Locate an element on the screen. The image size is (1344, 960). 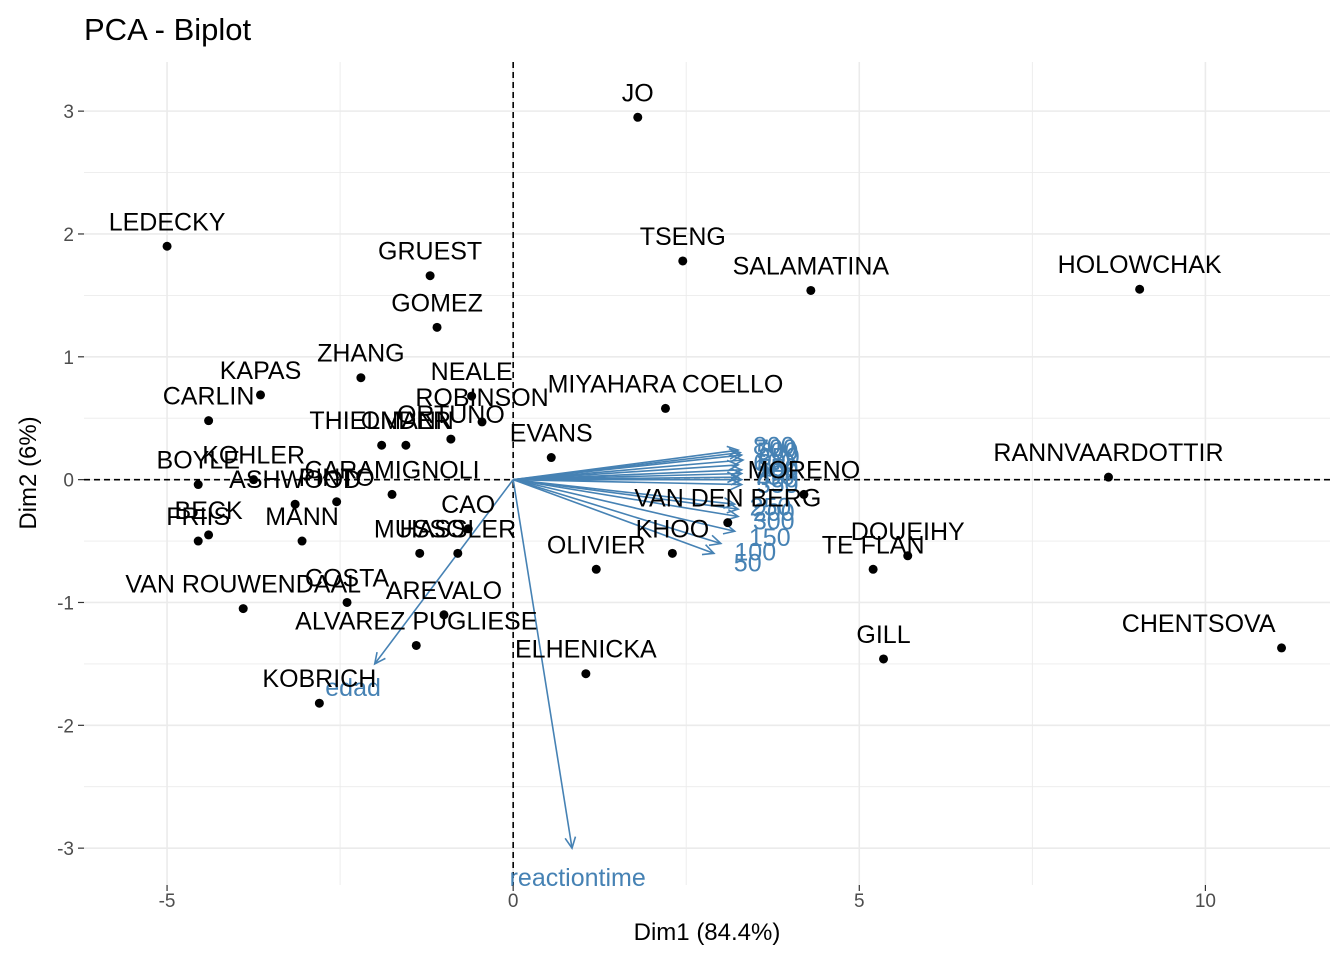
point-label: CARLIN is located at coordinates (209, 397).